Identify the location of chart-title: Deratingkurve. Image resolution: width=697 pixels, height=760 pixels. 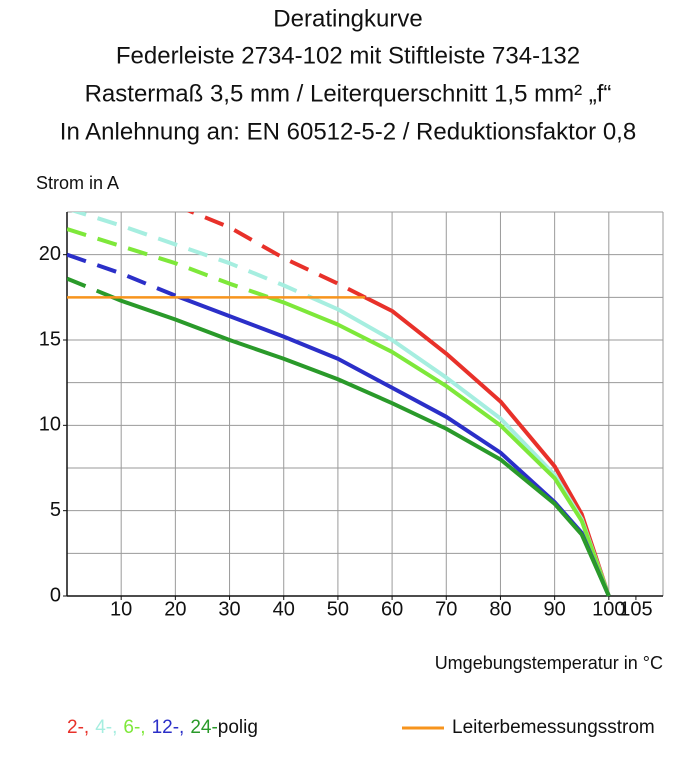
(347, 18).